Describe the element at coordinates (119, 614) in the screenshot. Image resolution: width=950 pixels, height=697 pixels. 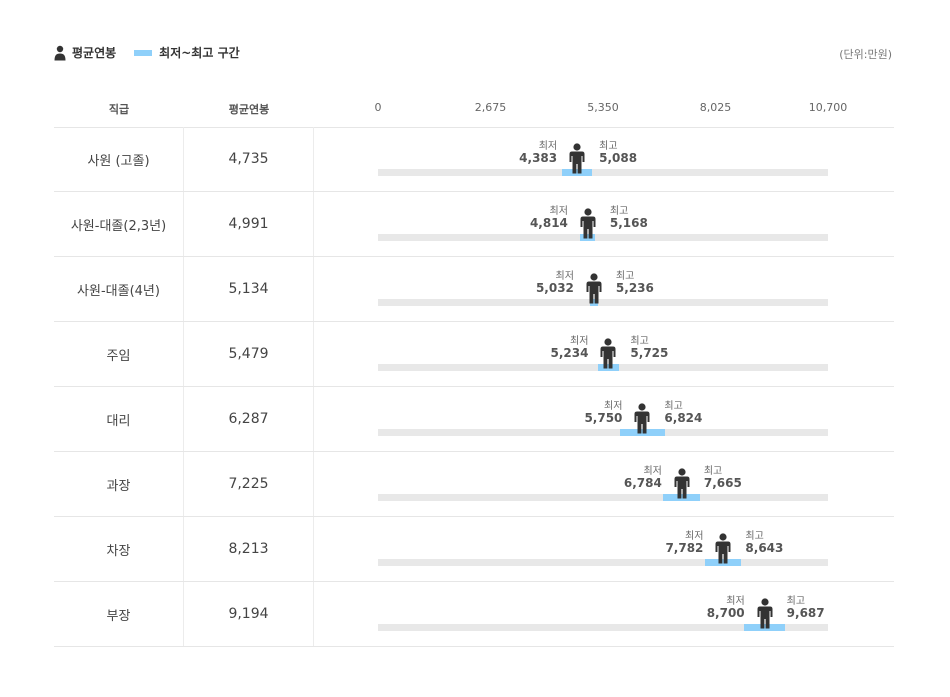
I see `rank-cell: 부장` at that location.